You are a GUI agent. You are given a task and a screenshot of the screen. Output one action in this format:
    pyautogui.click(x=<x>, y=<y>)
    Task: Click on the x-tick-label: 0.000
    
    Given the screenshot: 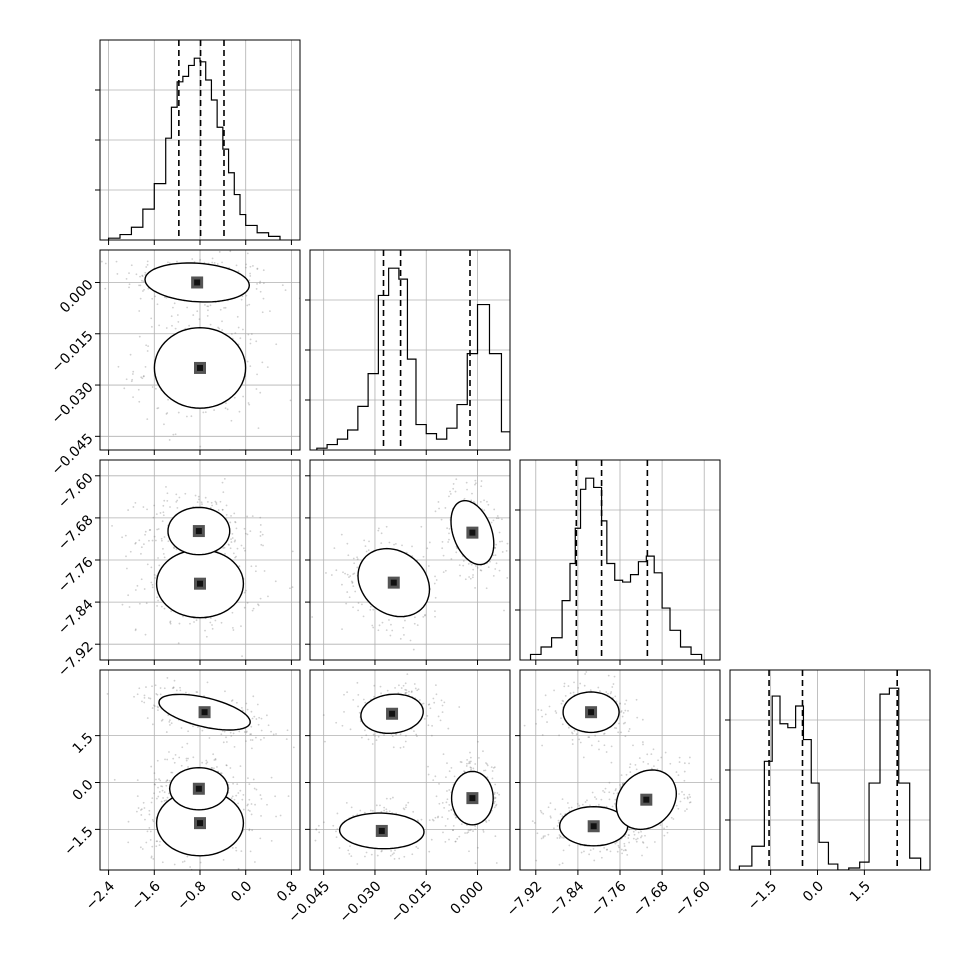 What is the action you would take?
    pyautogui.click(x=467, y=898)
    